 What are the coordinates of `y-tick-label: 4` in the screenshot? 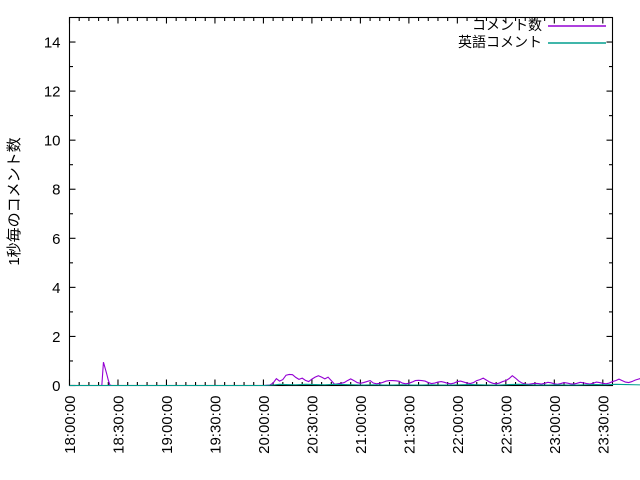 It's located at (56, 288).